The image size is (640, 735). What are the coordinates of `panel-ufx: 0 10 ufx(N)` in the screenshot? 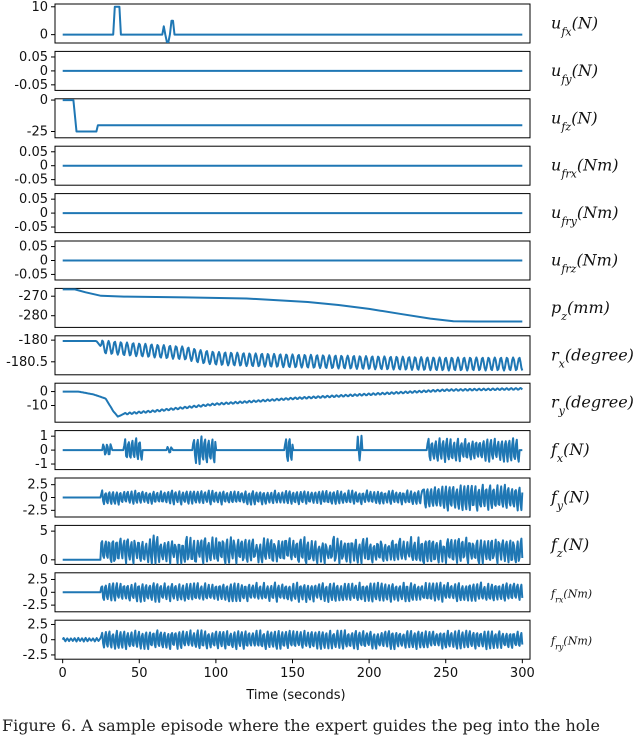 It's located at (314, 22).